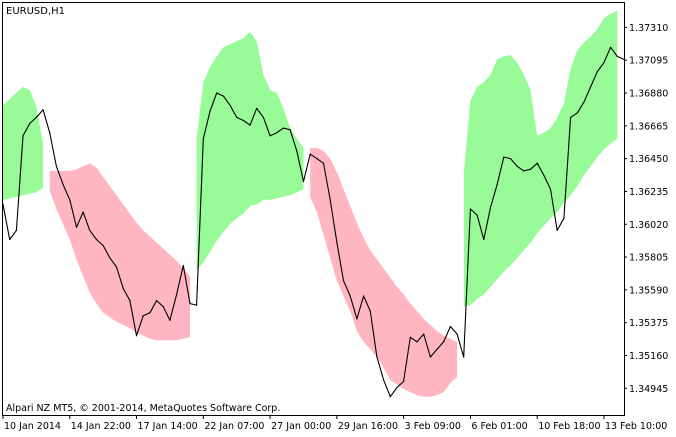 The height and width of the screenshot is (437, 676). I want to click on y-tick-label: 1.37095, so click(648, 61).